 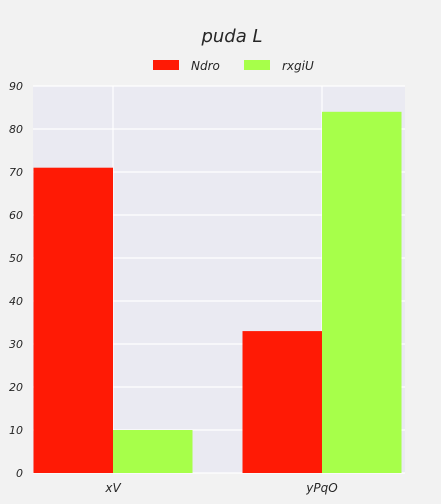 I want to click on y-axis-ticks: 0 10 20 30 40 50 60 70 80 90, so click(x=16, y=280).